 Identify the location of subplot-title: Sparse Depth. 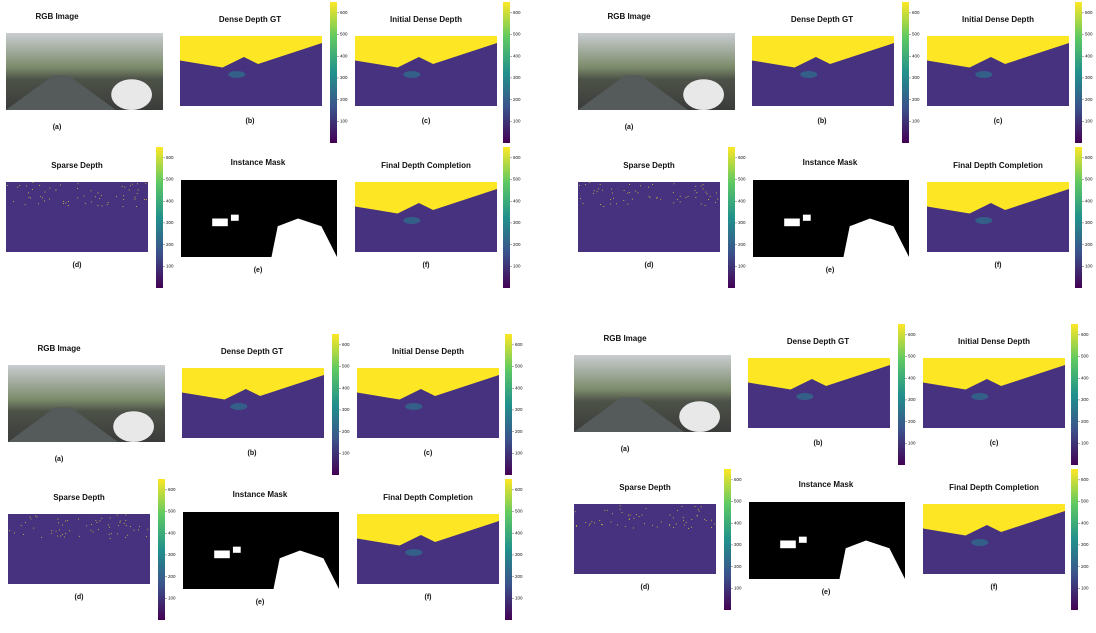
(77, 165).